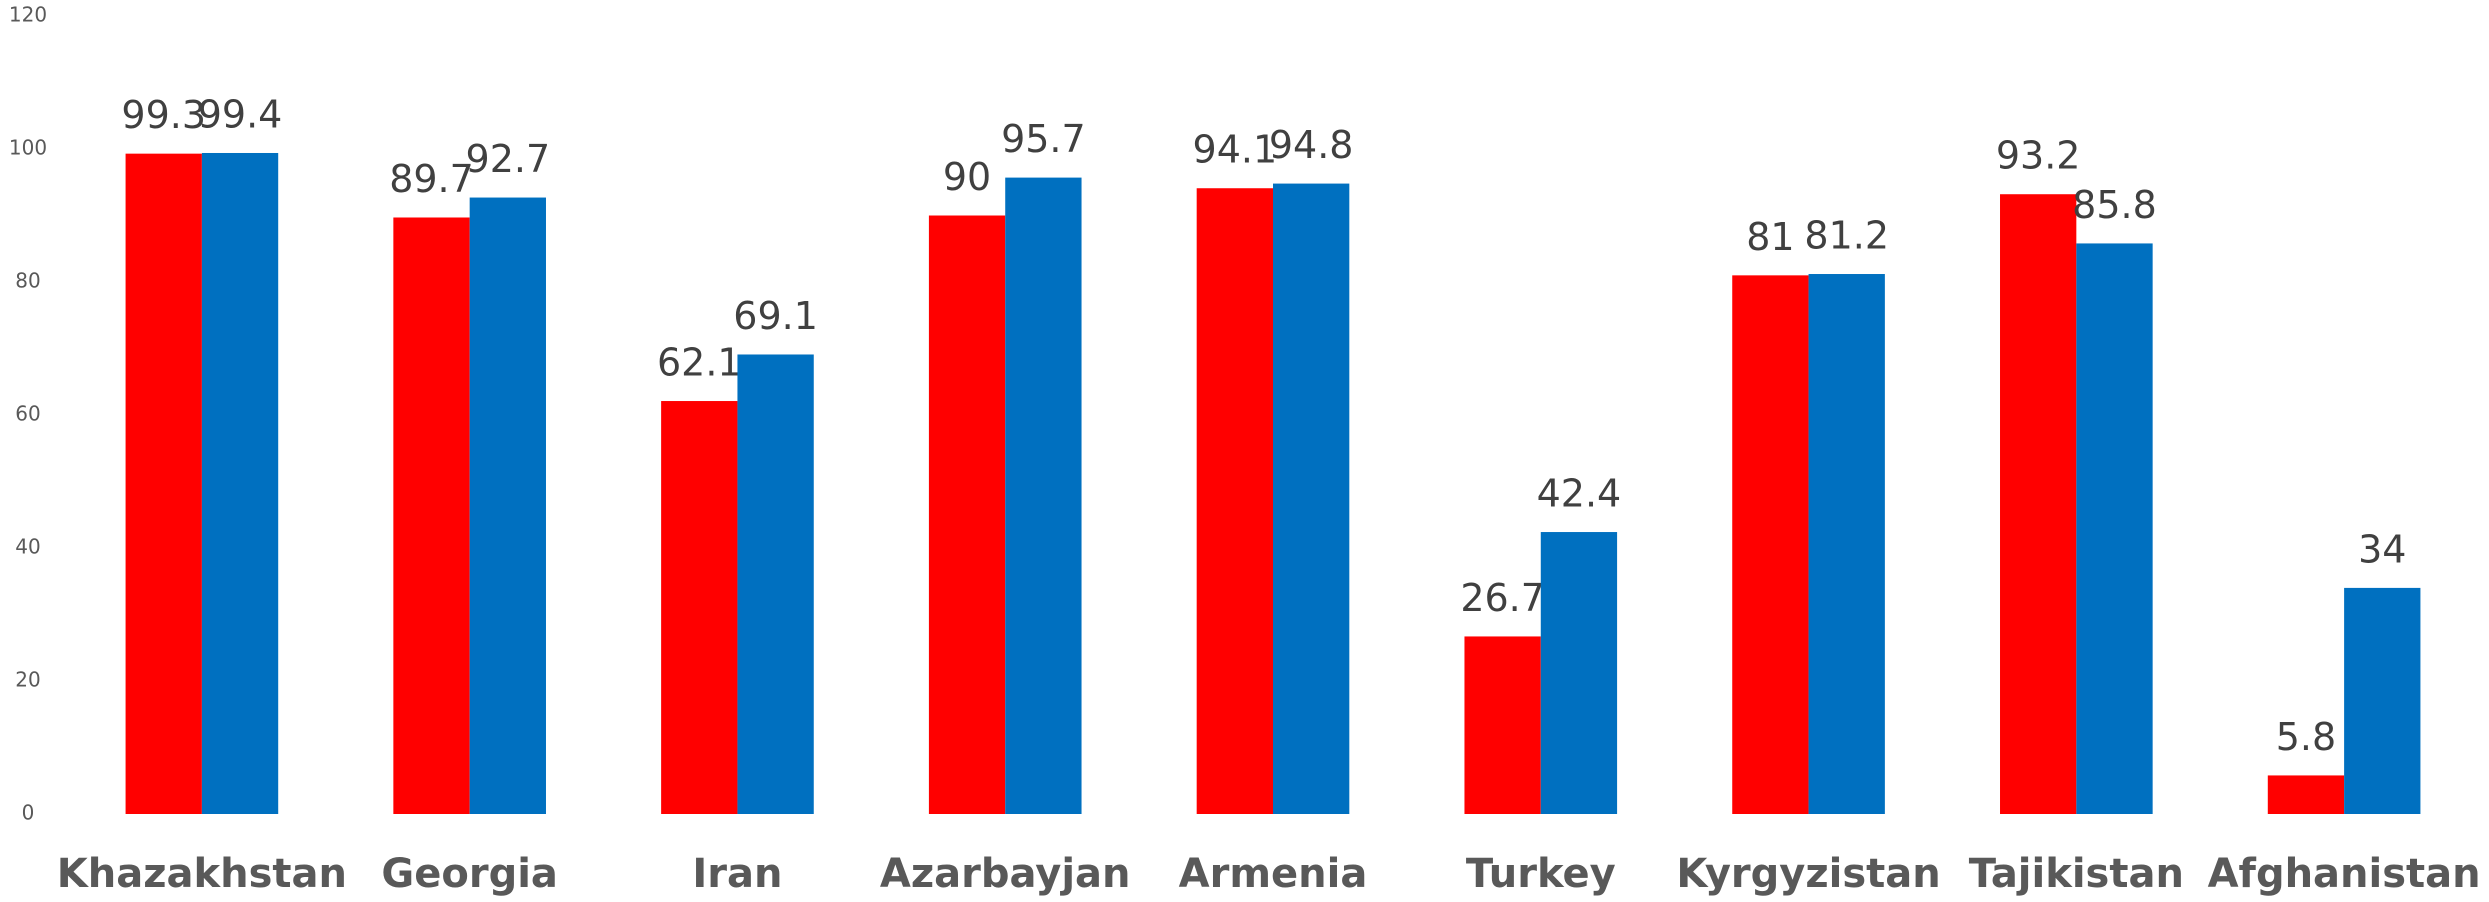 This screenshot has width=2489, height=902. What do you see at coordinates (469, 874) in the screenshot?
I see `x-tick-label: Georgia` at bounding box center [469, 874].